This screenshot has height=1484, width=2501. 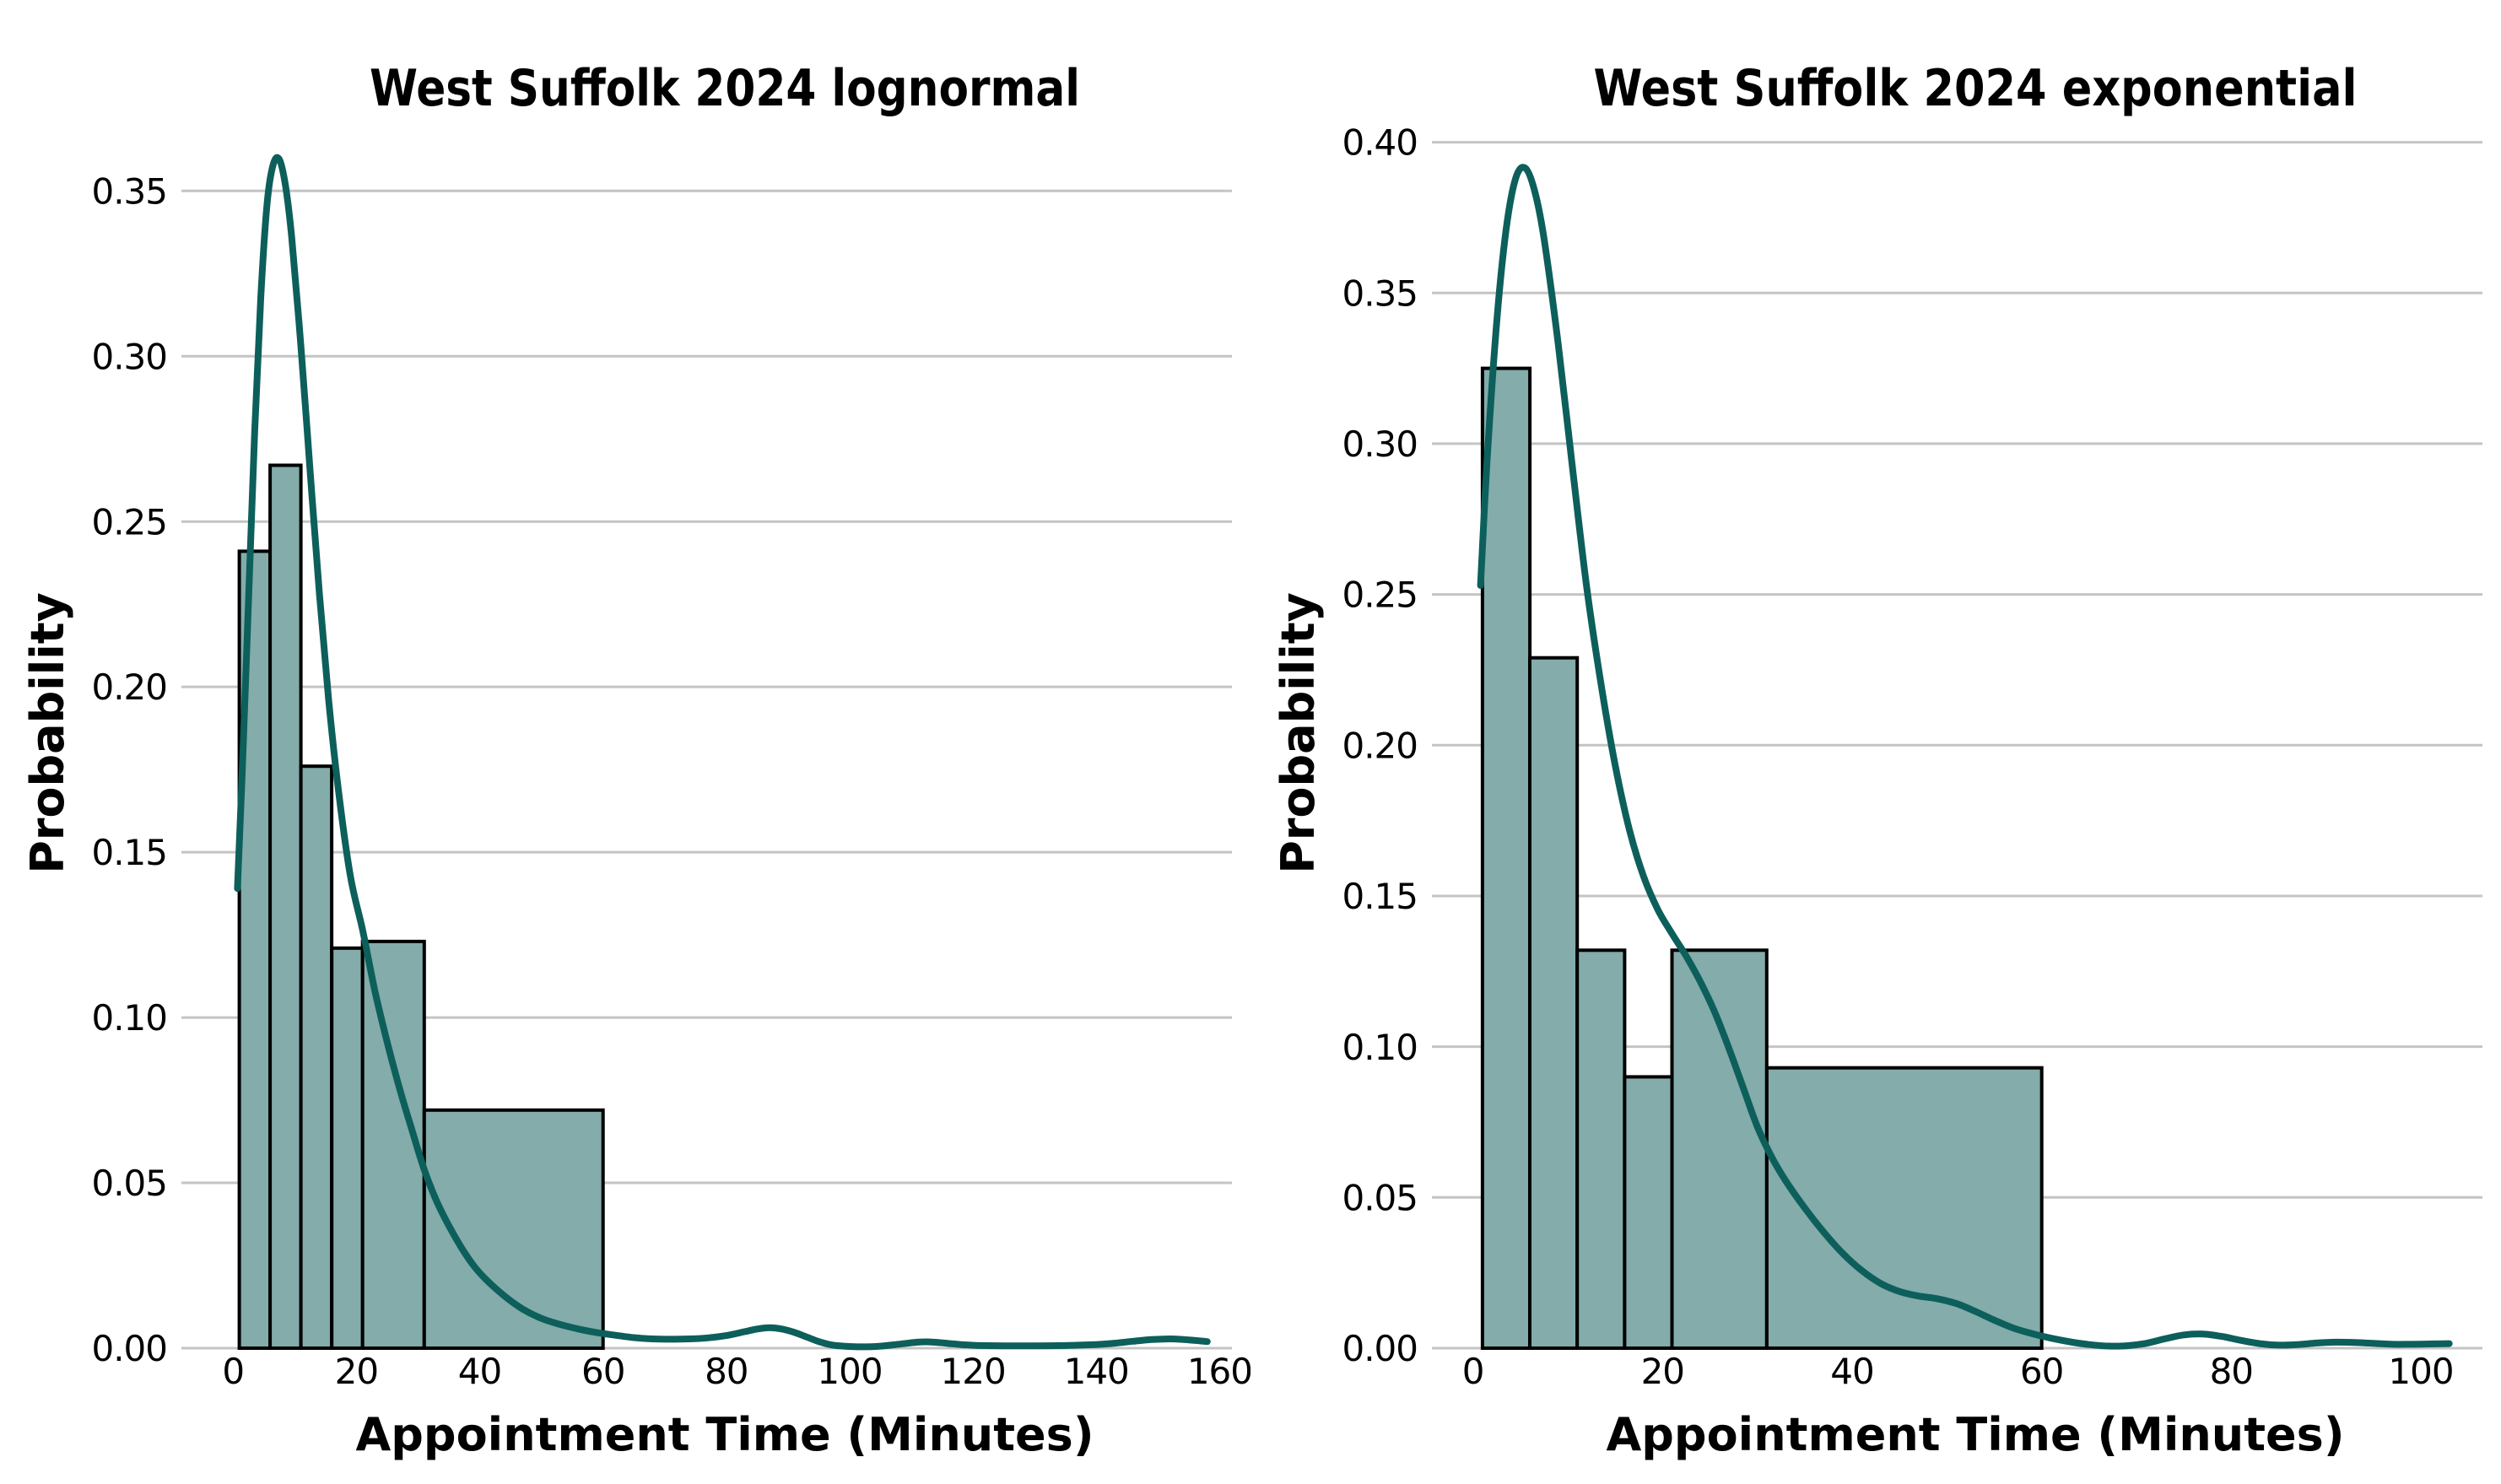 What do you see at coordinates (973, 1371) in the screenshot?
I see `x-tick-label: 120` at bounding box center [973, 1371].